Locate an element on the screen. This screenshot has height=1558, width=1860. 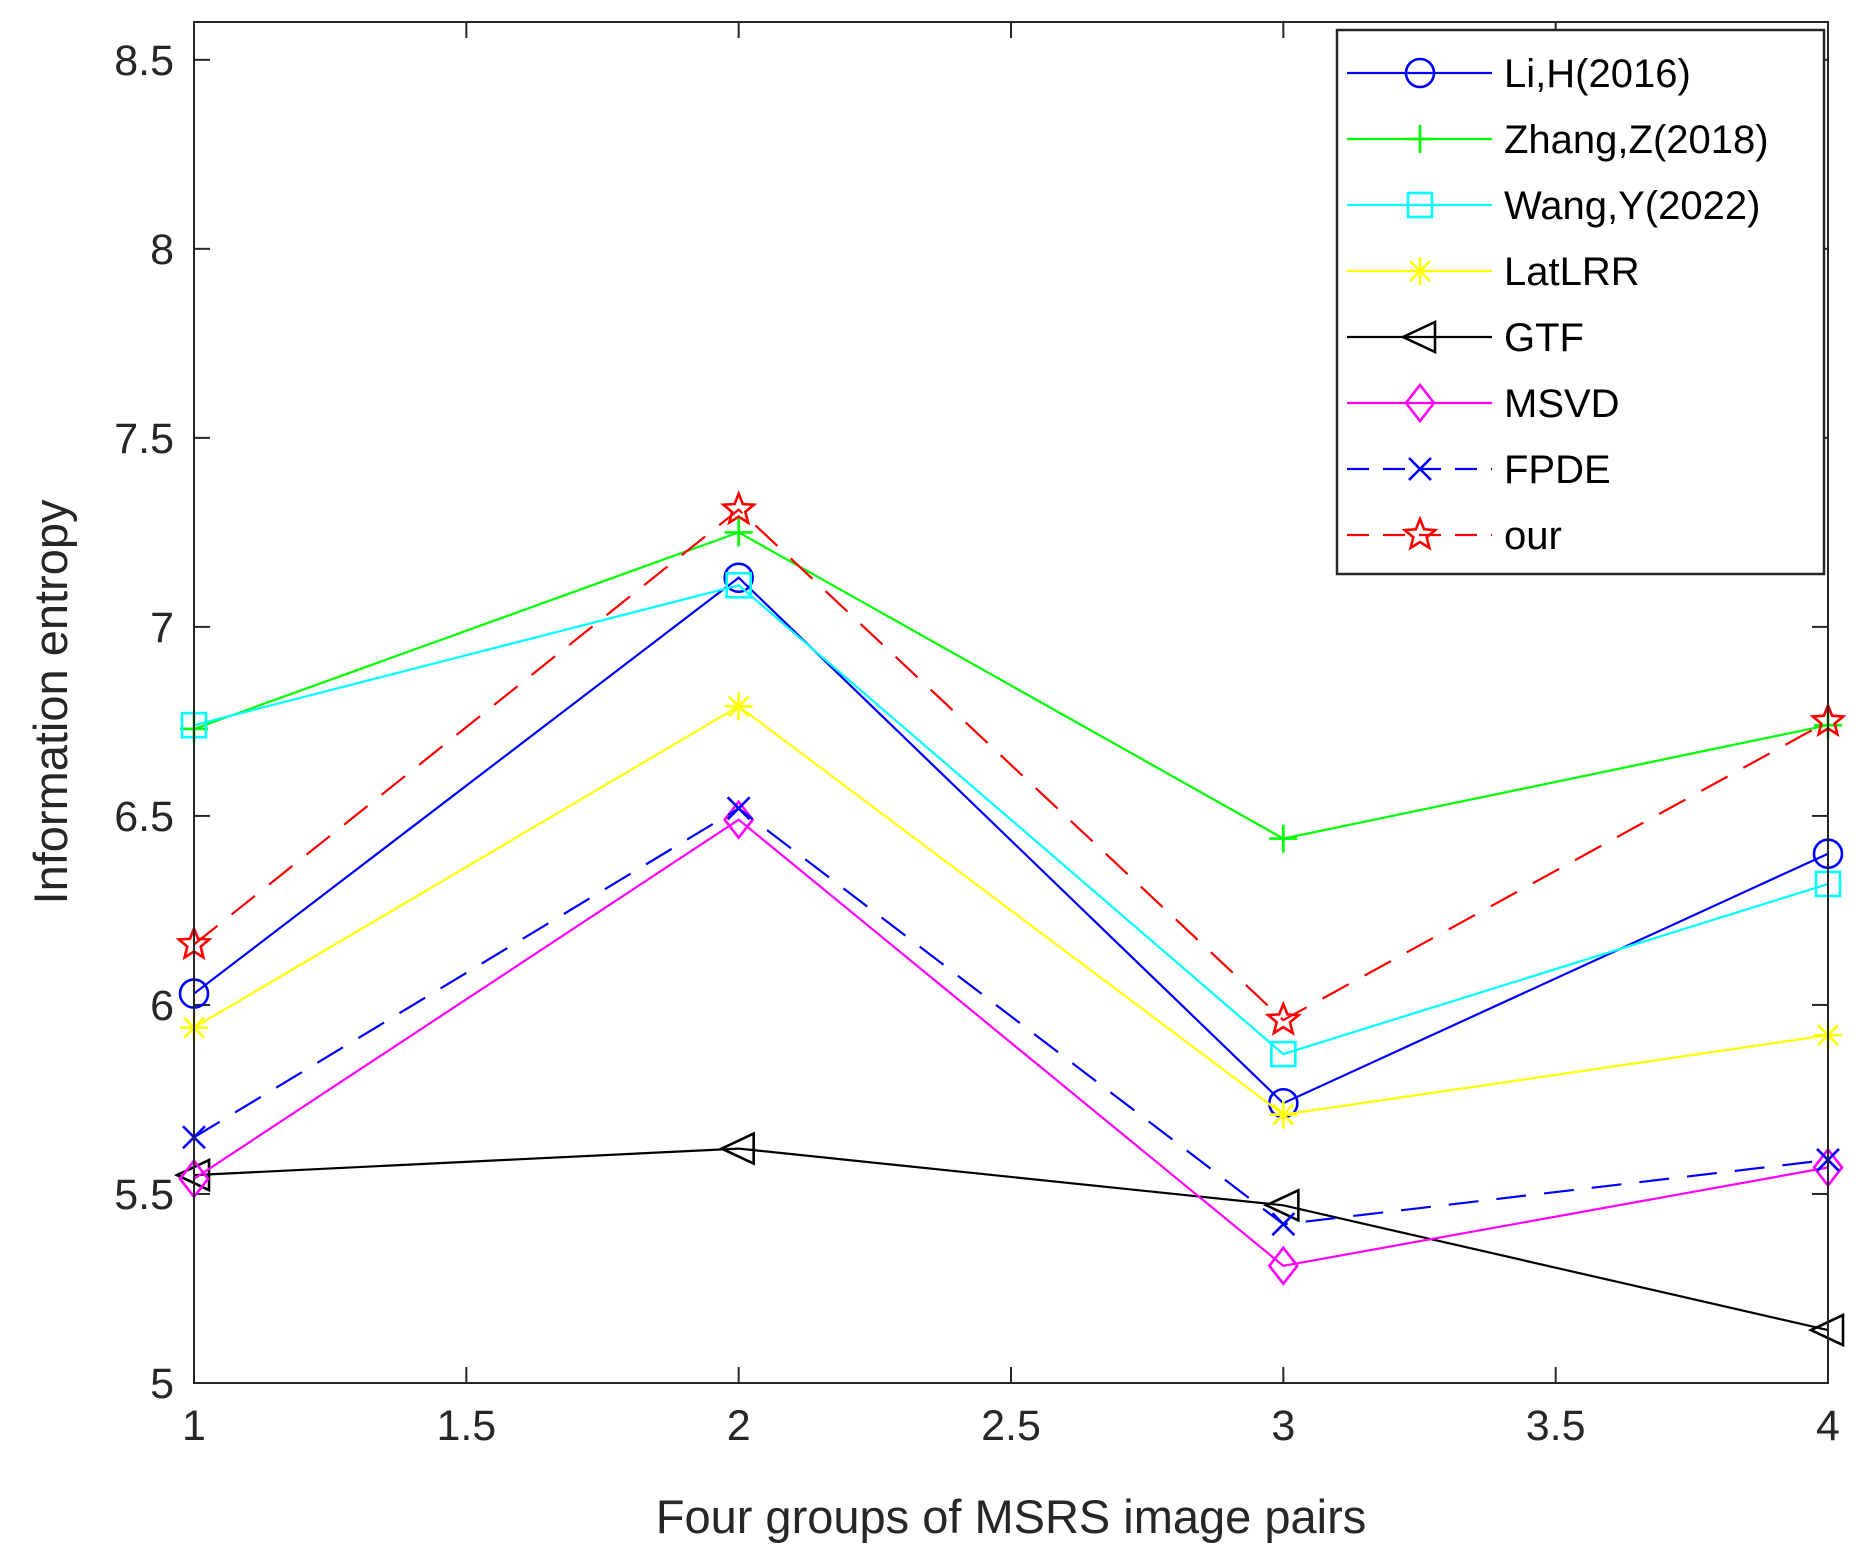
legend-item: LatLRR is located at coordinates (1493, 272).